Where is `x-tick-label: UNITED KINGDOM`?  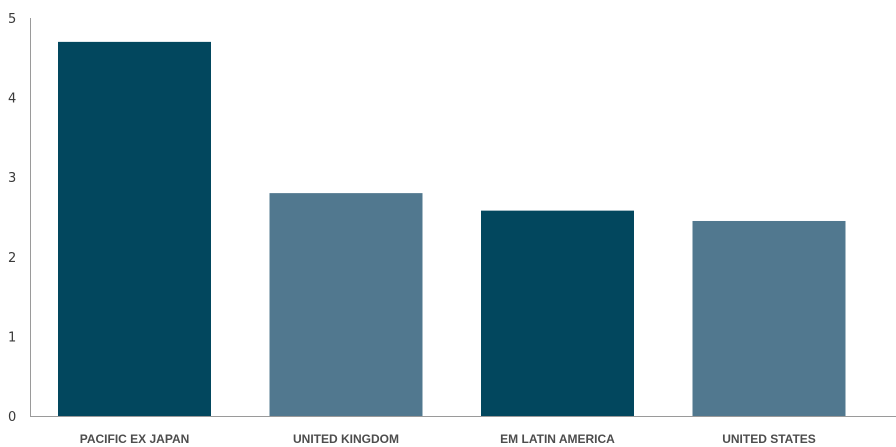
x-tick-label: UNITED KINGDOM is located at coordinates (346, 439).